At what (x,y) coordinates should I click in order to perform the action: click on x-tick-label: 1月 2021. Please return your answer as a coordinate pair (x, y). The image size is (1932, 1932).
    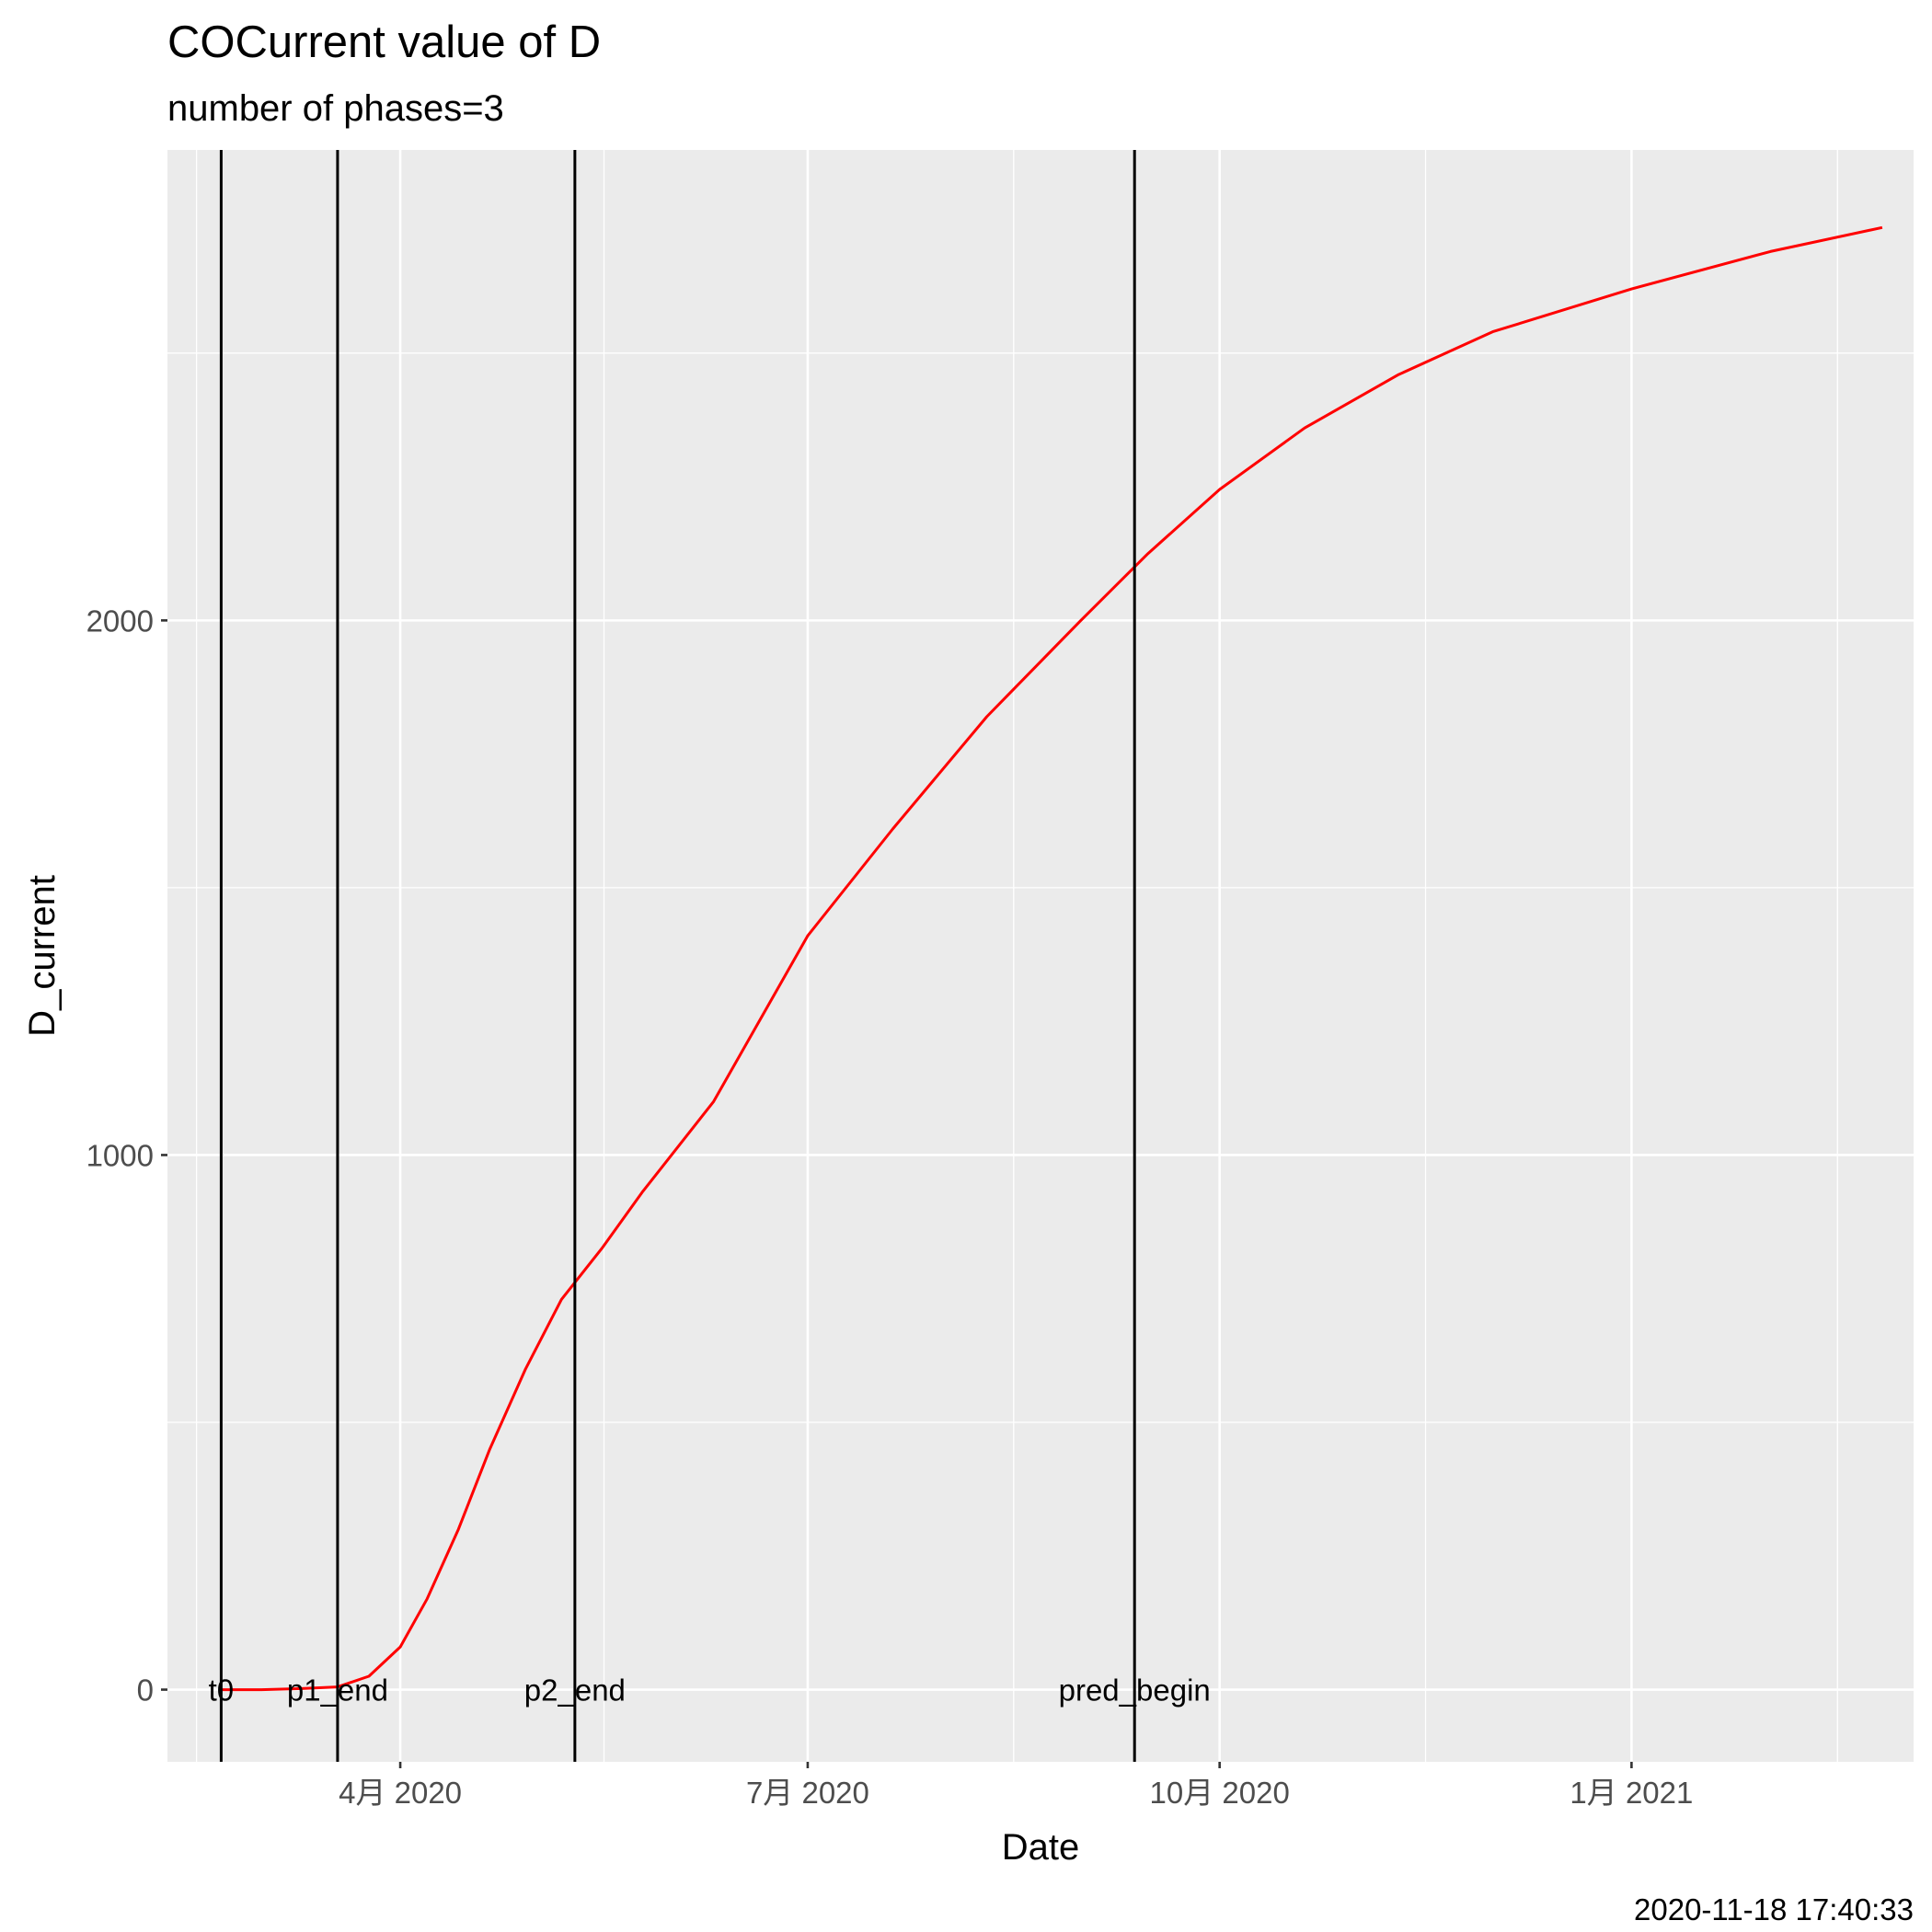
    Looking at the image, I should click on (1631, 1793).